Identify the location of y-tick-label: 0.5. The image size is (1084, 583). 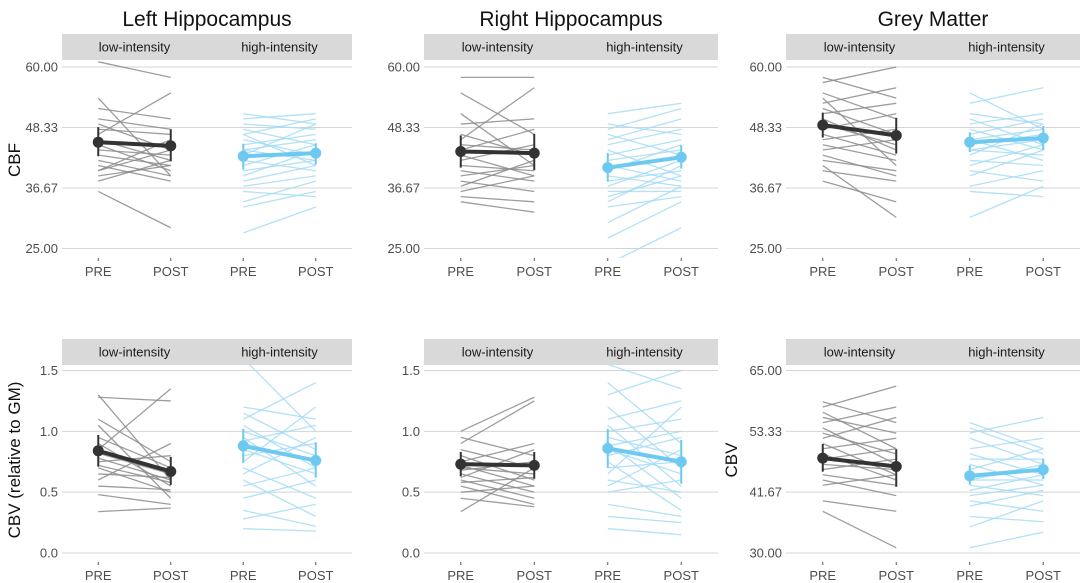
(49, 492).